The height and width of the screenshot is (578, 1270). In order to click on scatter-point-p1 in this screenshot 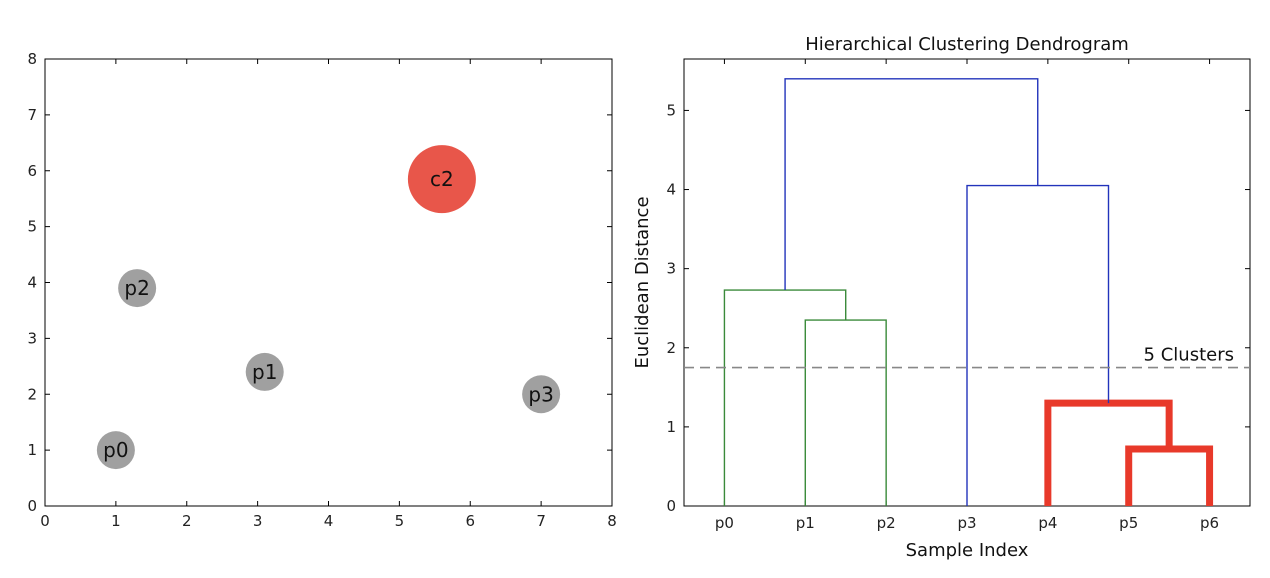, I will do `click(264, 371)`.